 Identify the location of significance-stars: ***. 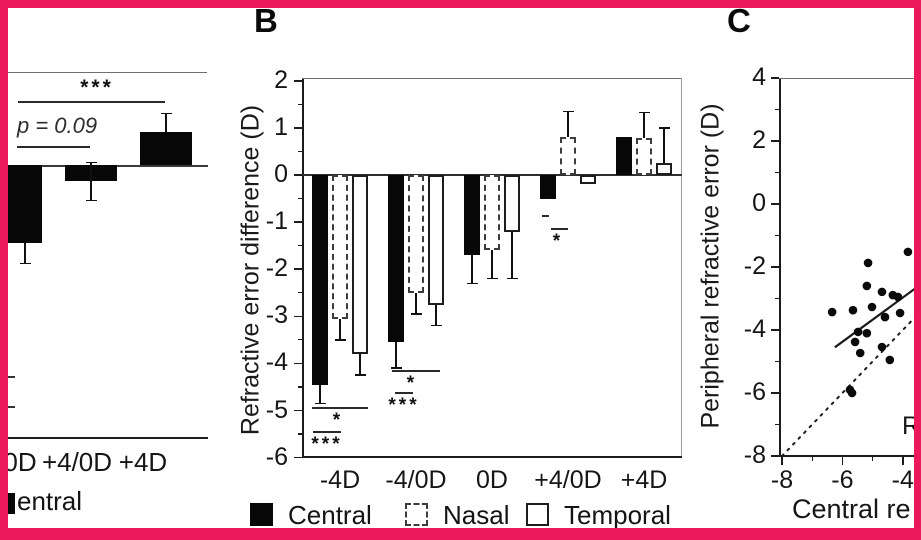
(97, 87).